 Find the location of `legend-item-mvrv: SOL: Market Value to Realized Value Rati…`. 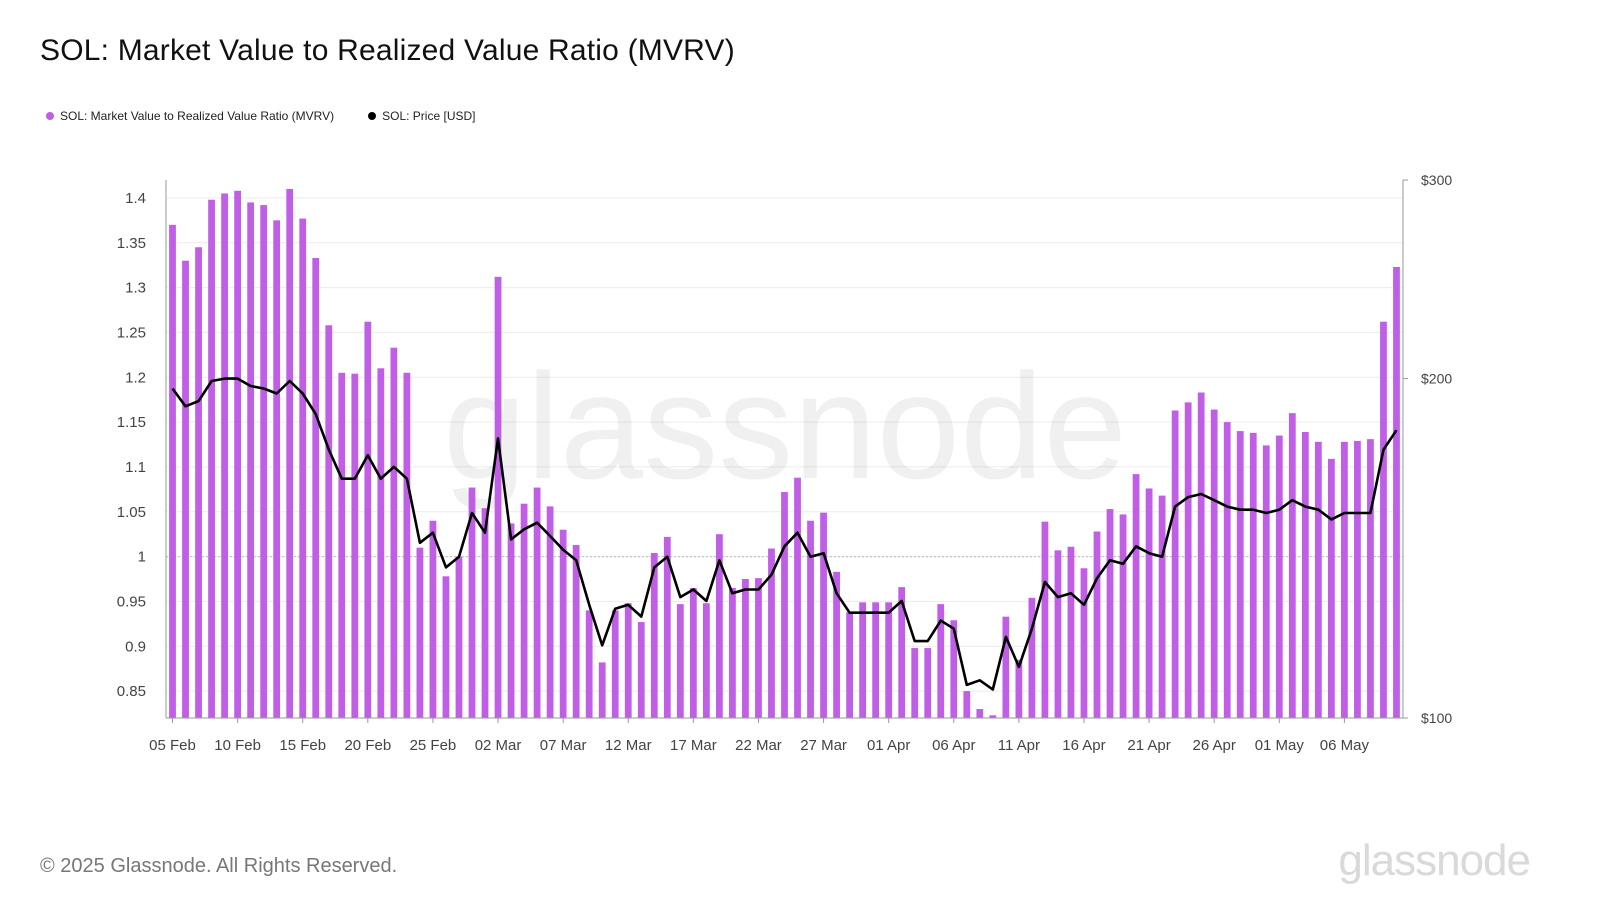

legend-item-mvrv: SOL: Market Value to Realized Value Rati… is located at coordinates (190, 116).